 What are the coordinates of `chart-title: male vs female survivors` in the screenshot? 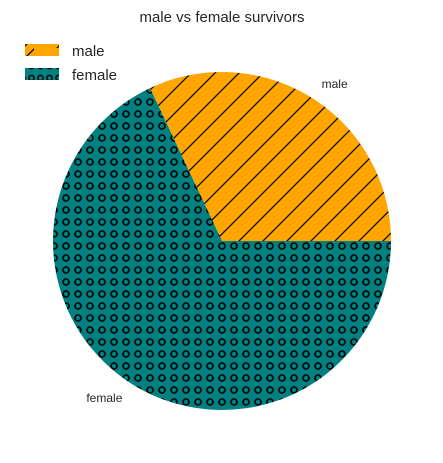 It's located at (221, 17).